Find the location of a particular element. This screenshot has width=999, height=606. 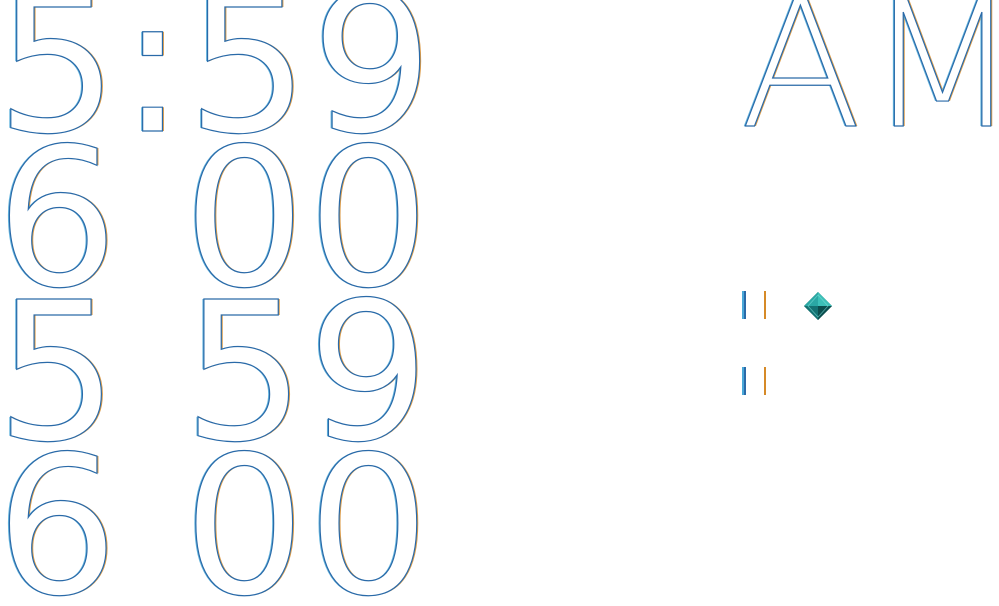

time-row-2: 6 00 is located at coordinates (216, 219).